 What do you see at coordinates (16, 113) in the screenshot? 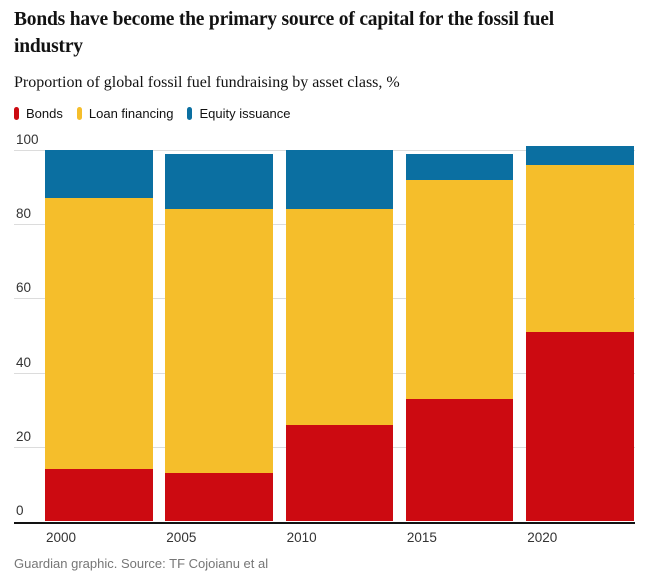
I see `bonds-swatch-icon` at bounding box center [16, 113].